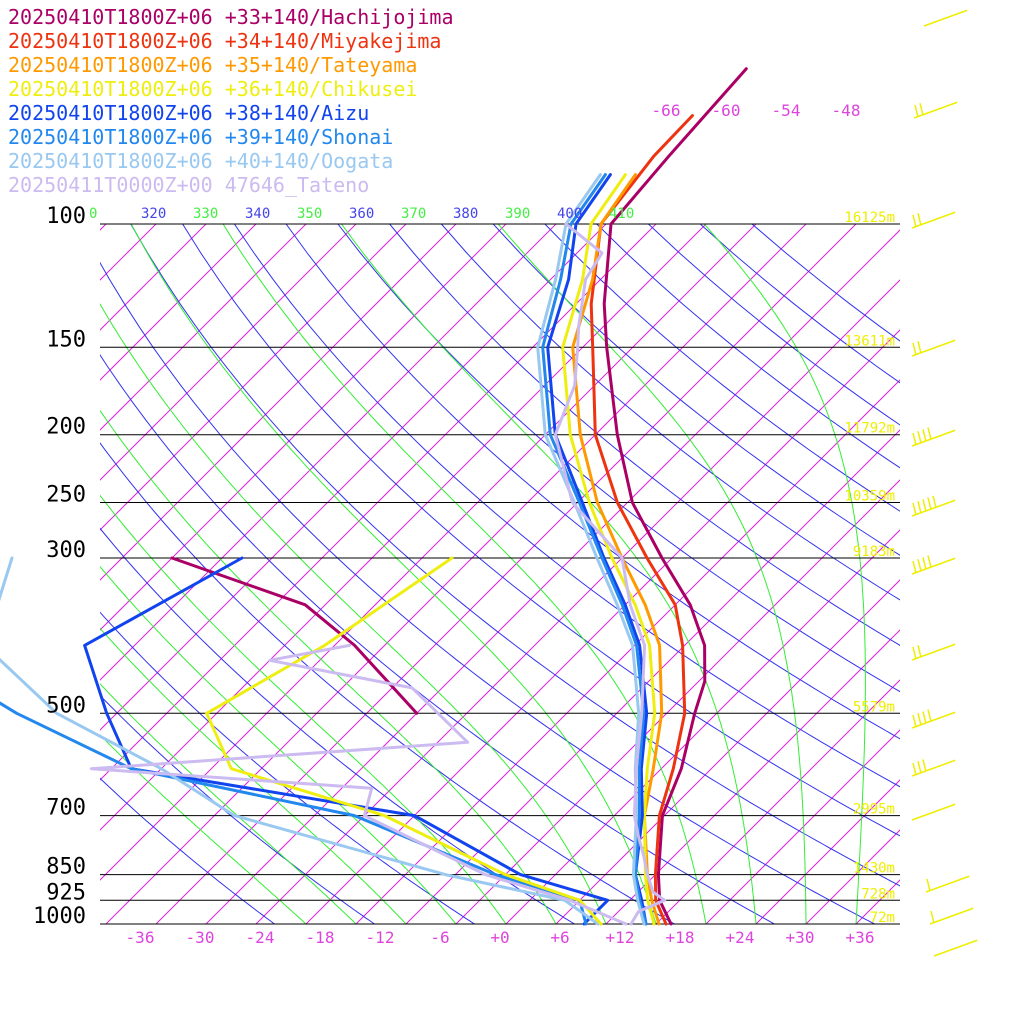  I want to click on temperature-tick-label: -18, so click(320, 937).